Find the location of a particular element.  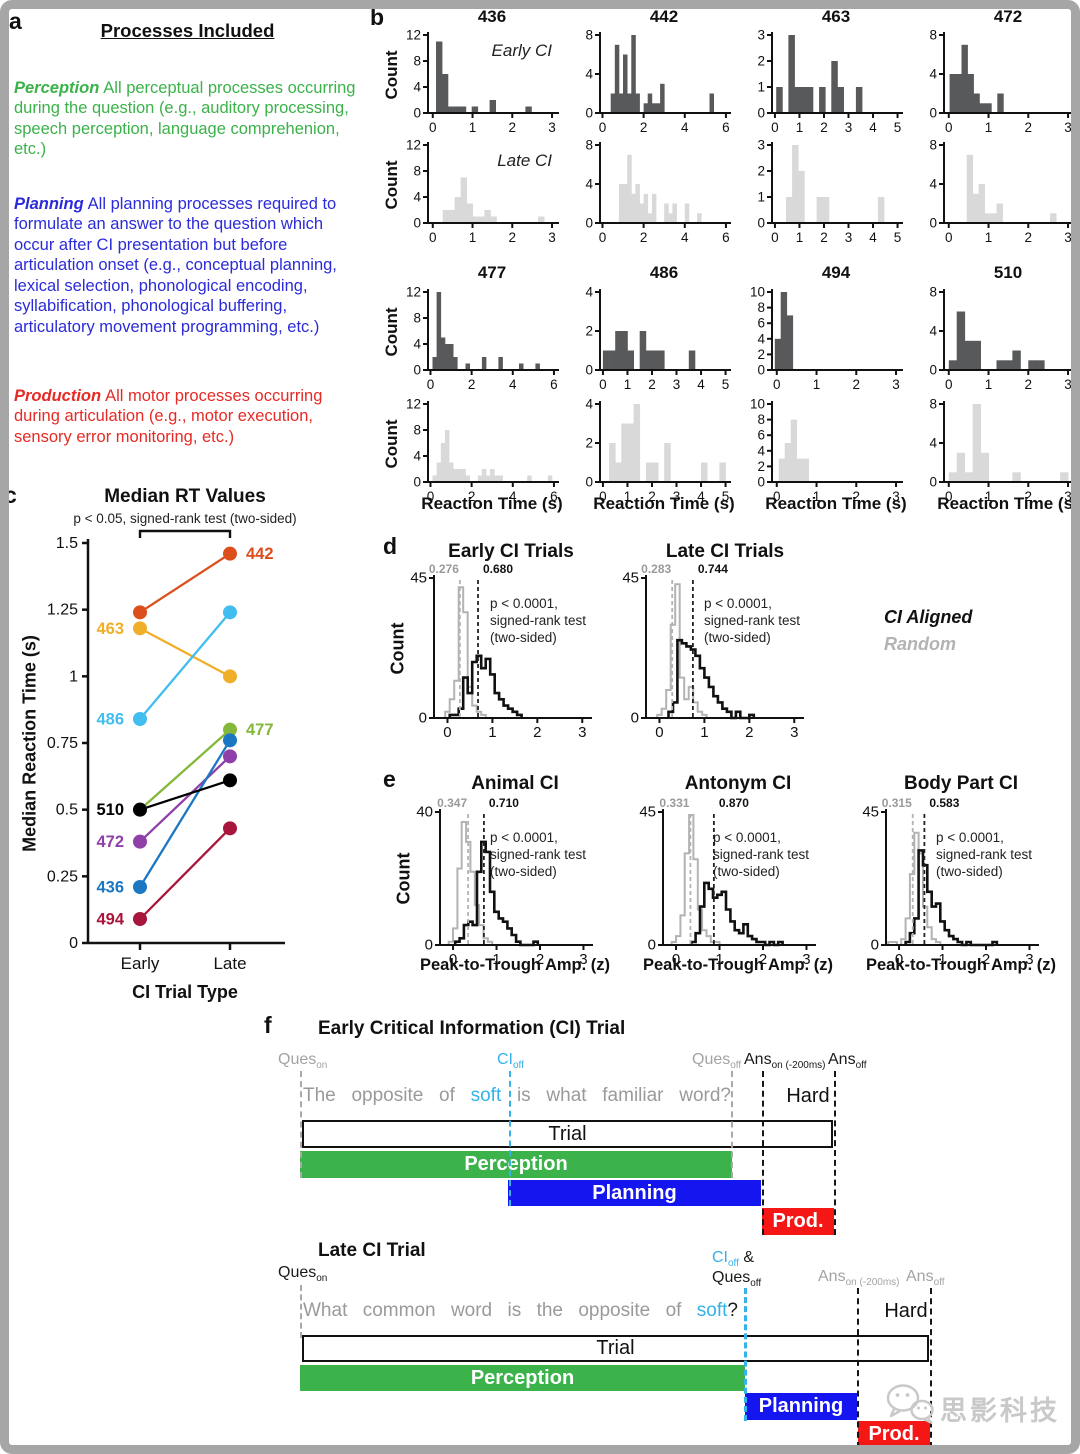

hist-463-early: 0 1 2 3 0 1 2 3 4 5 is located at coordinates (826, 84).